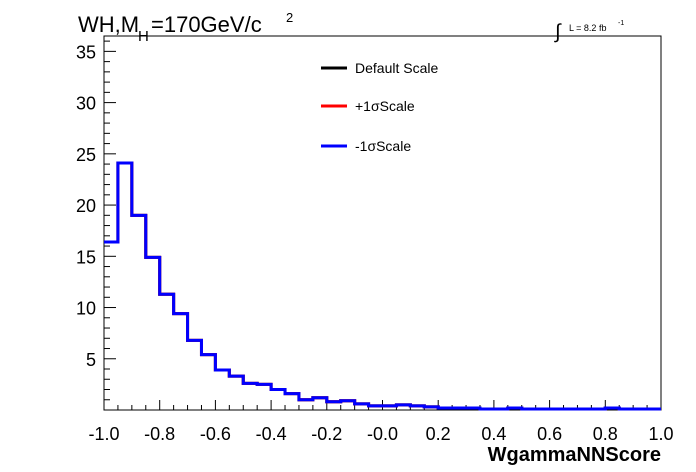 The height and width of the screenshot is (472, 696). Describe the element at coordinates (383, 146) in the screenshot. I see `legend-label: -1σScale` at that location.